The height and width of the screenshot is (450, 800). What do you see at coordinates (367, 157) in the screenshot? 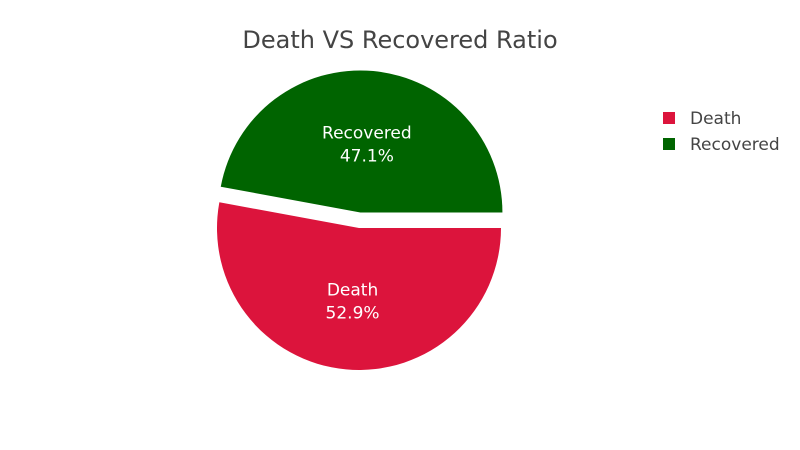
I see `slice-percent-recovered: 47.1%` at bounding box center [367, 157].